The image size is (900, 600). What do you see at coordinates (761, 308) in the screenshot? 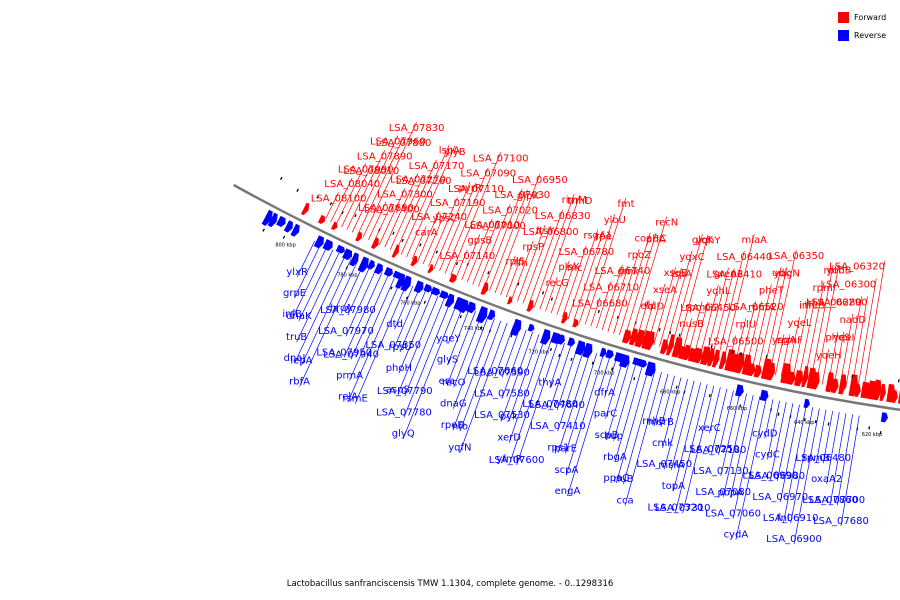
I see `gene-label: rpmA` at bounding box center [761, 308].